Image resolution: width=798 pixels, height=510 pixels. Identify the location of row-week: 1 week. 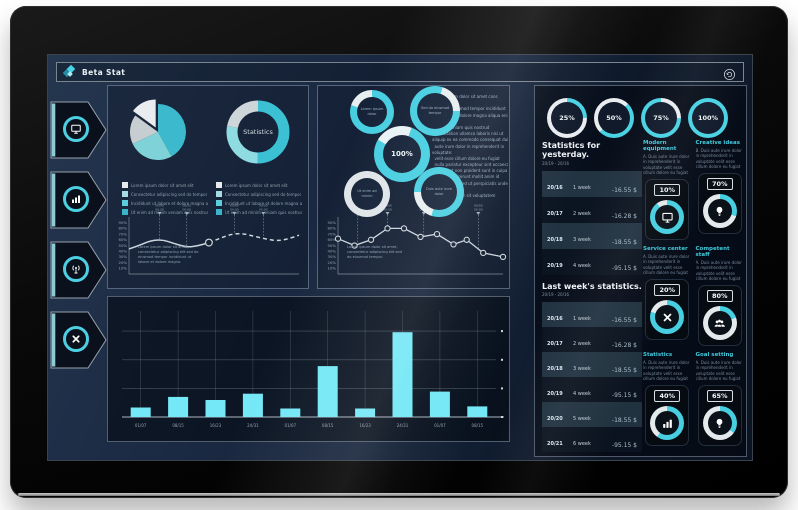
(582, 319).